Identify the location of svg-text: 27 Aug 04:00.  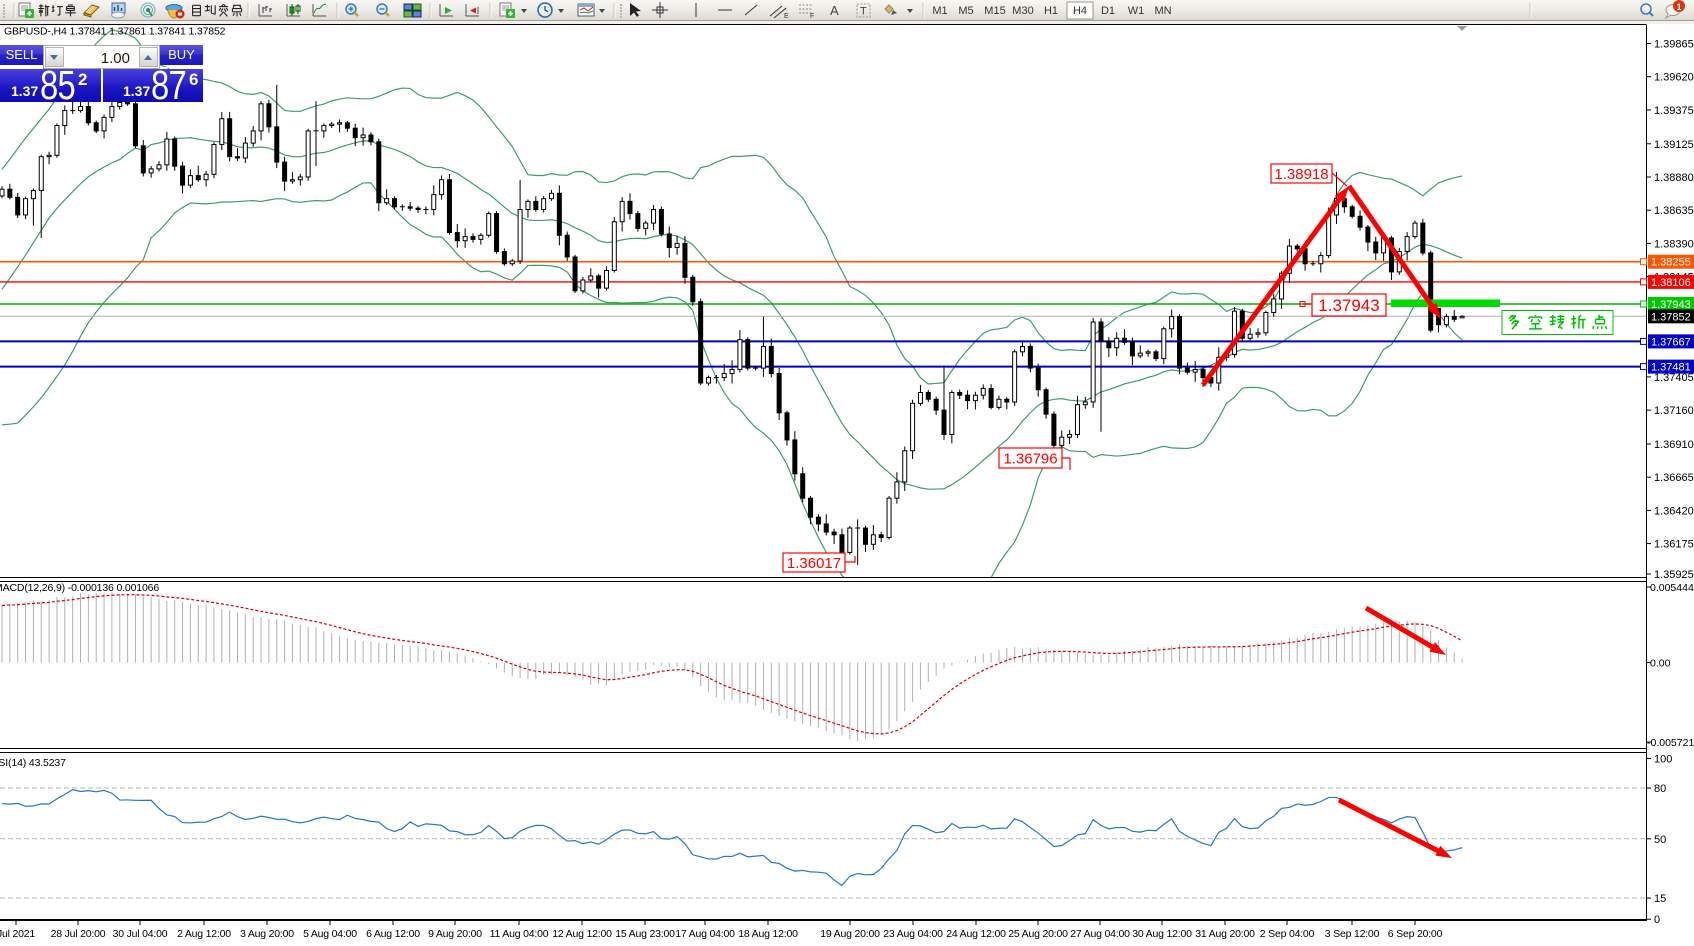
(1100, 934).